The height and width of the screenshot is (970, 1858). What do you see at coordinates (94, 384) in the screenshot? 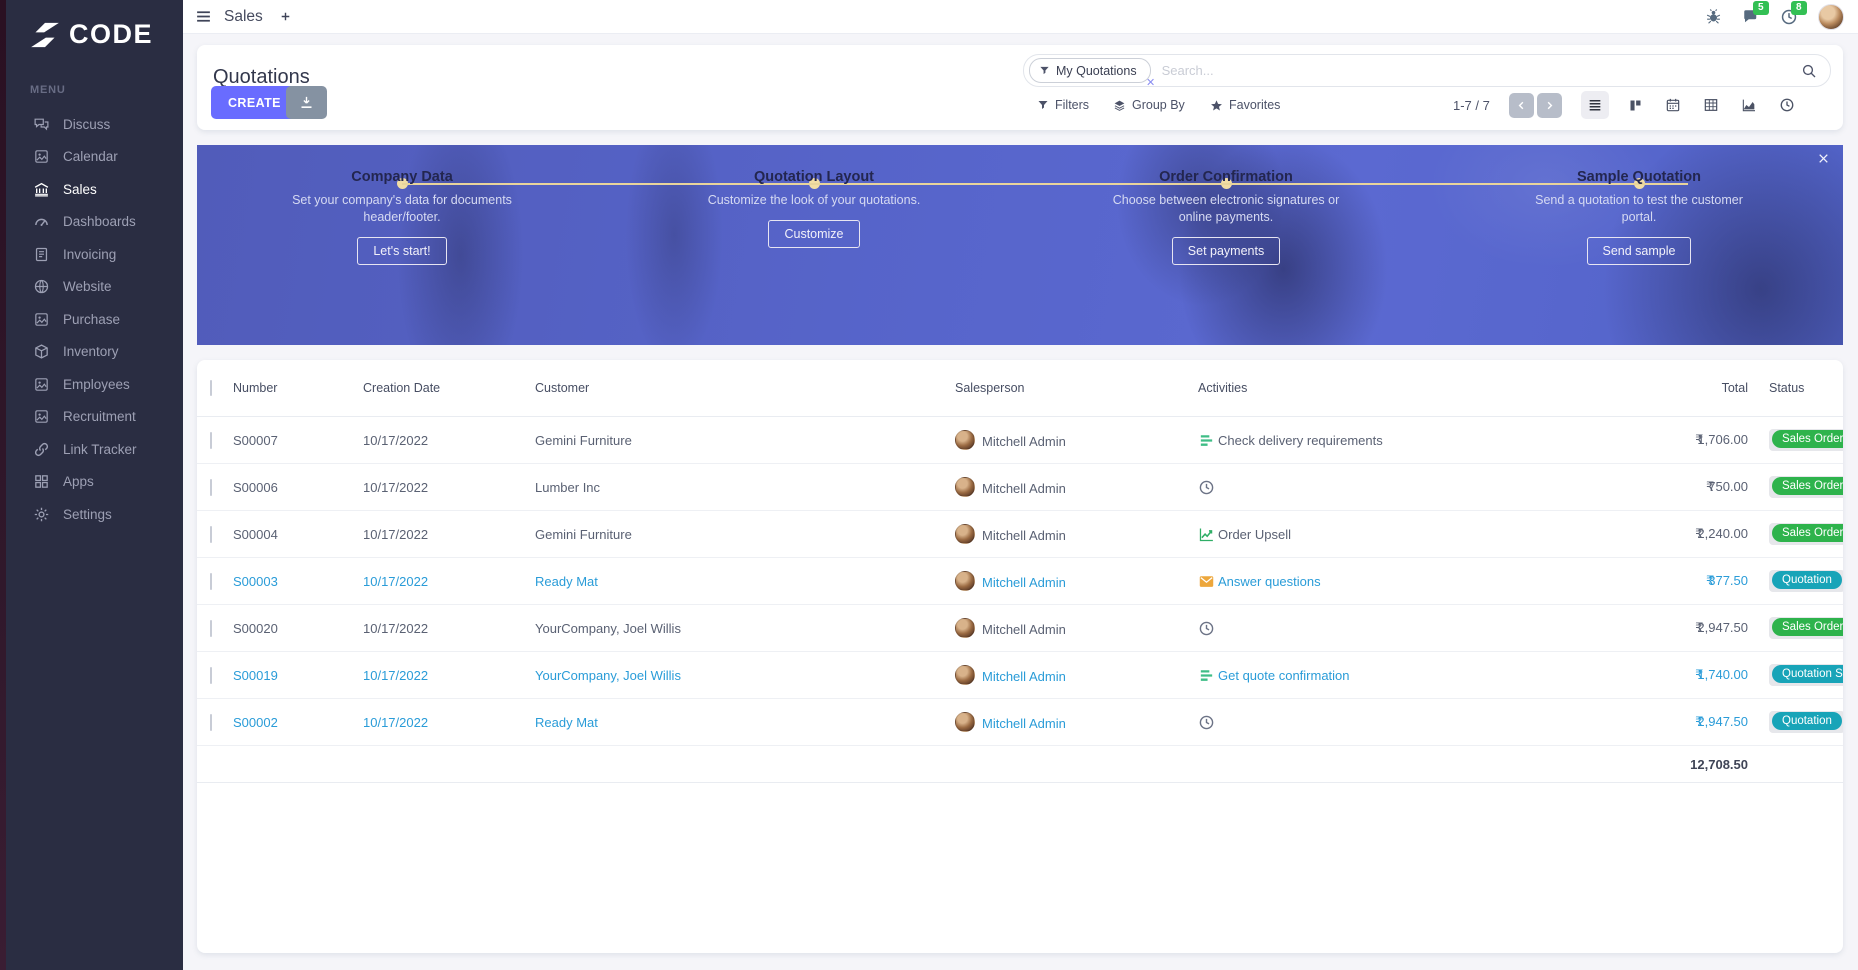
I see `sidebar-item-employees: Employees` at bounding box center [94, 384].